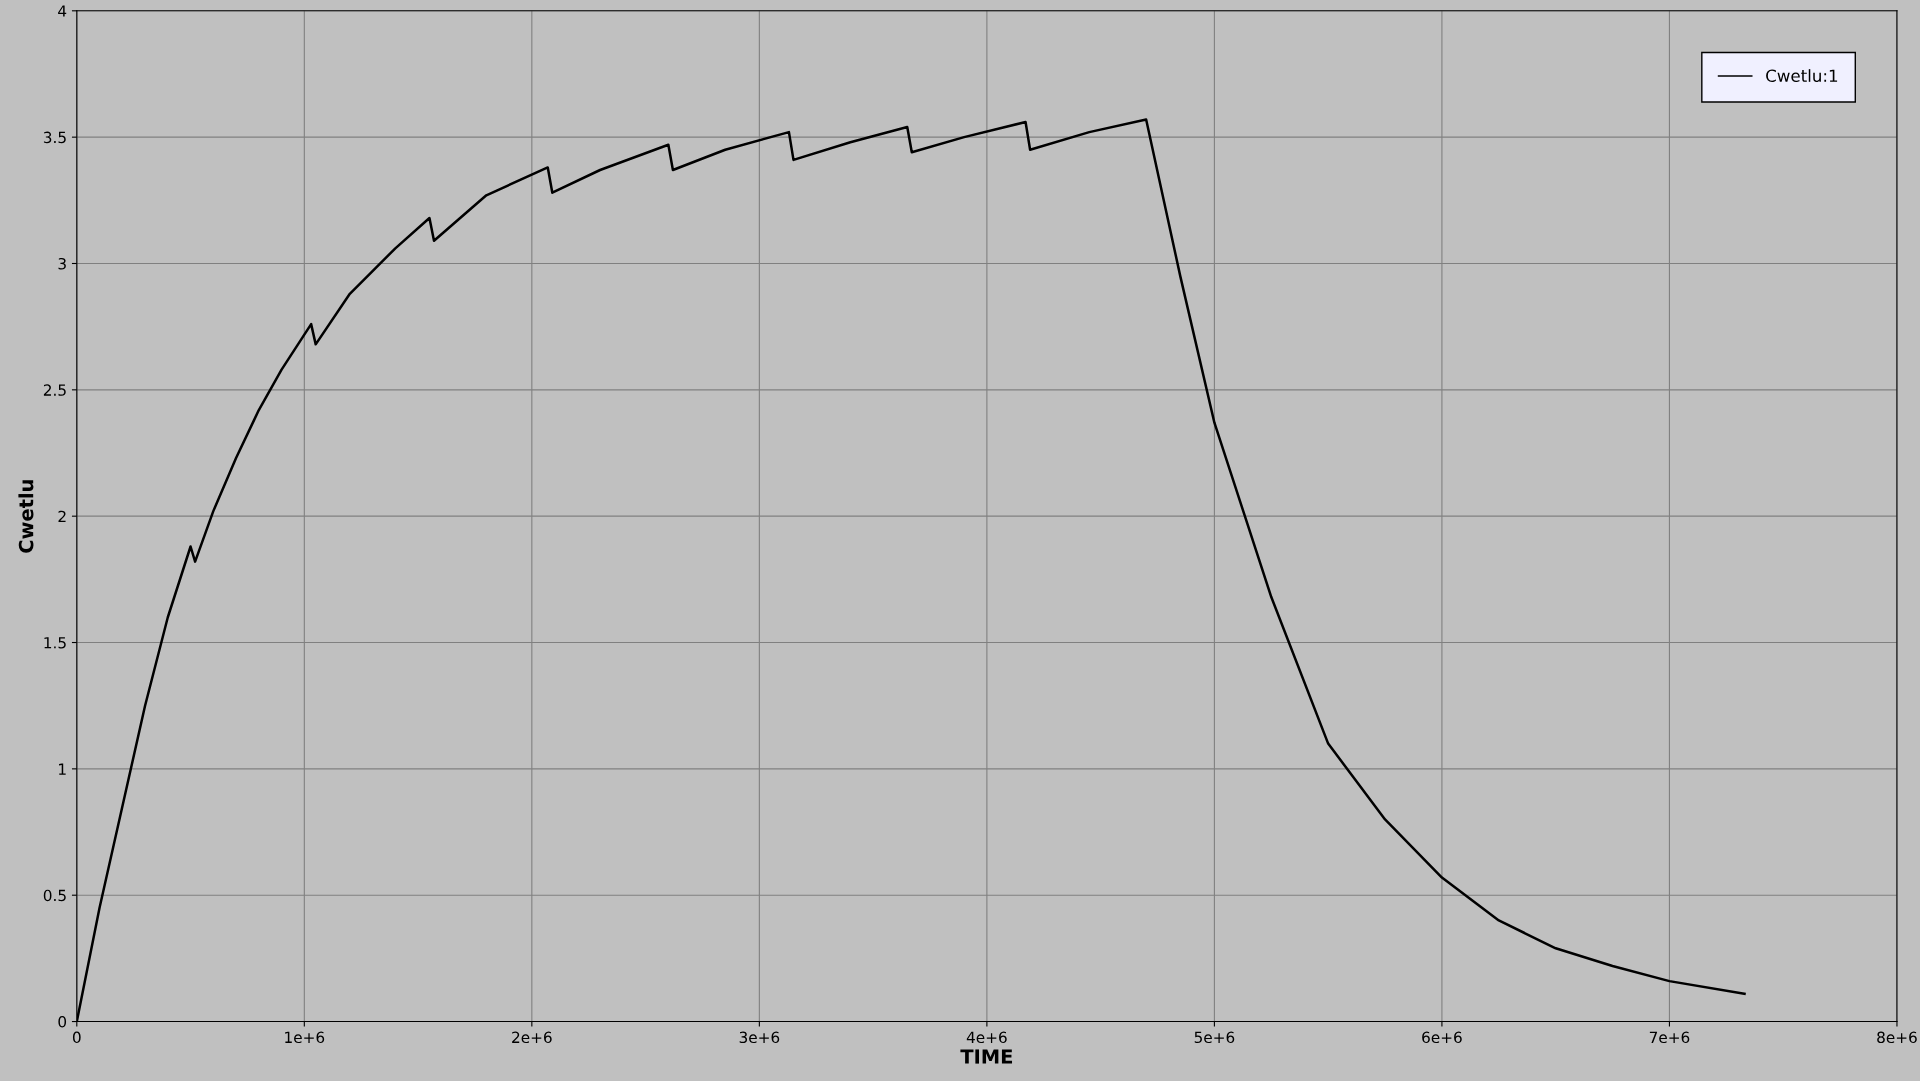 Image resolution: width=1920 pixels, height=1081 pixels. Describe the element at coordinates (26, 516) in the screenshot. I see `y-axis-title: Cwetlu` at that location.